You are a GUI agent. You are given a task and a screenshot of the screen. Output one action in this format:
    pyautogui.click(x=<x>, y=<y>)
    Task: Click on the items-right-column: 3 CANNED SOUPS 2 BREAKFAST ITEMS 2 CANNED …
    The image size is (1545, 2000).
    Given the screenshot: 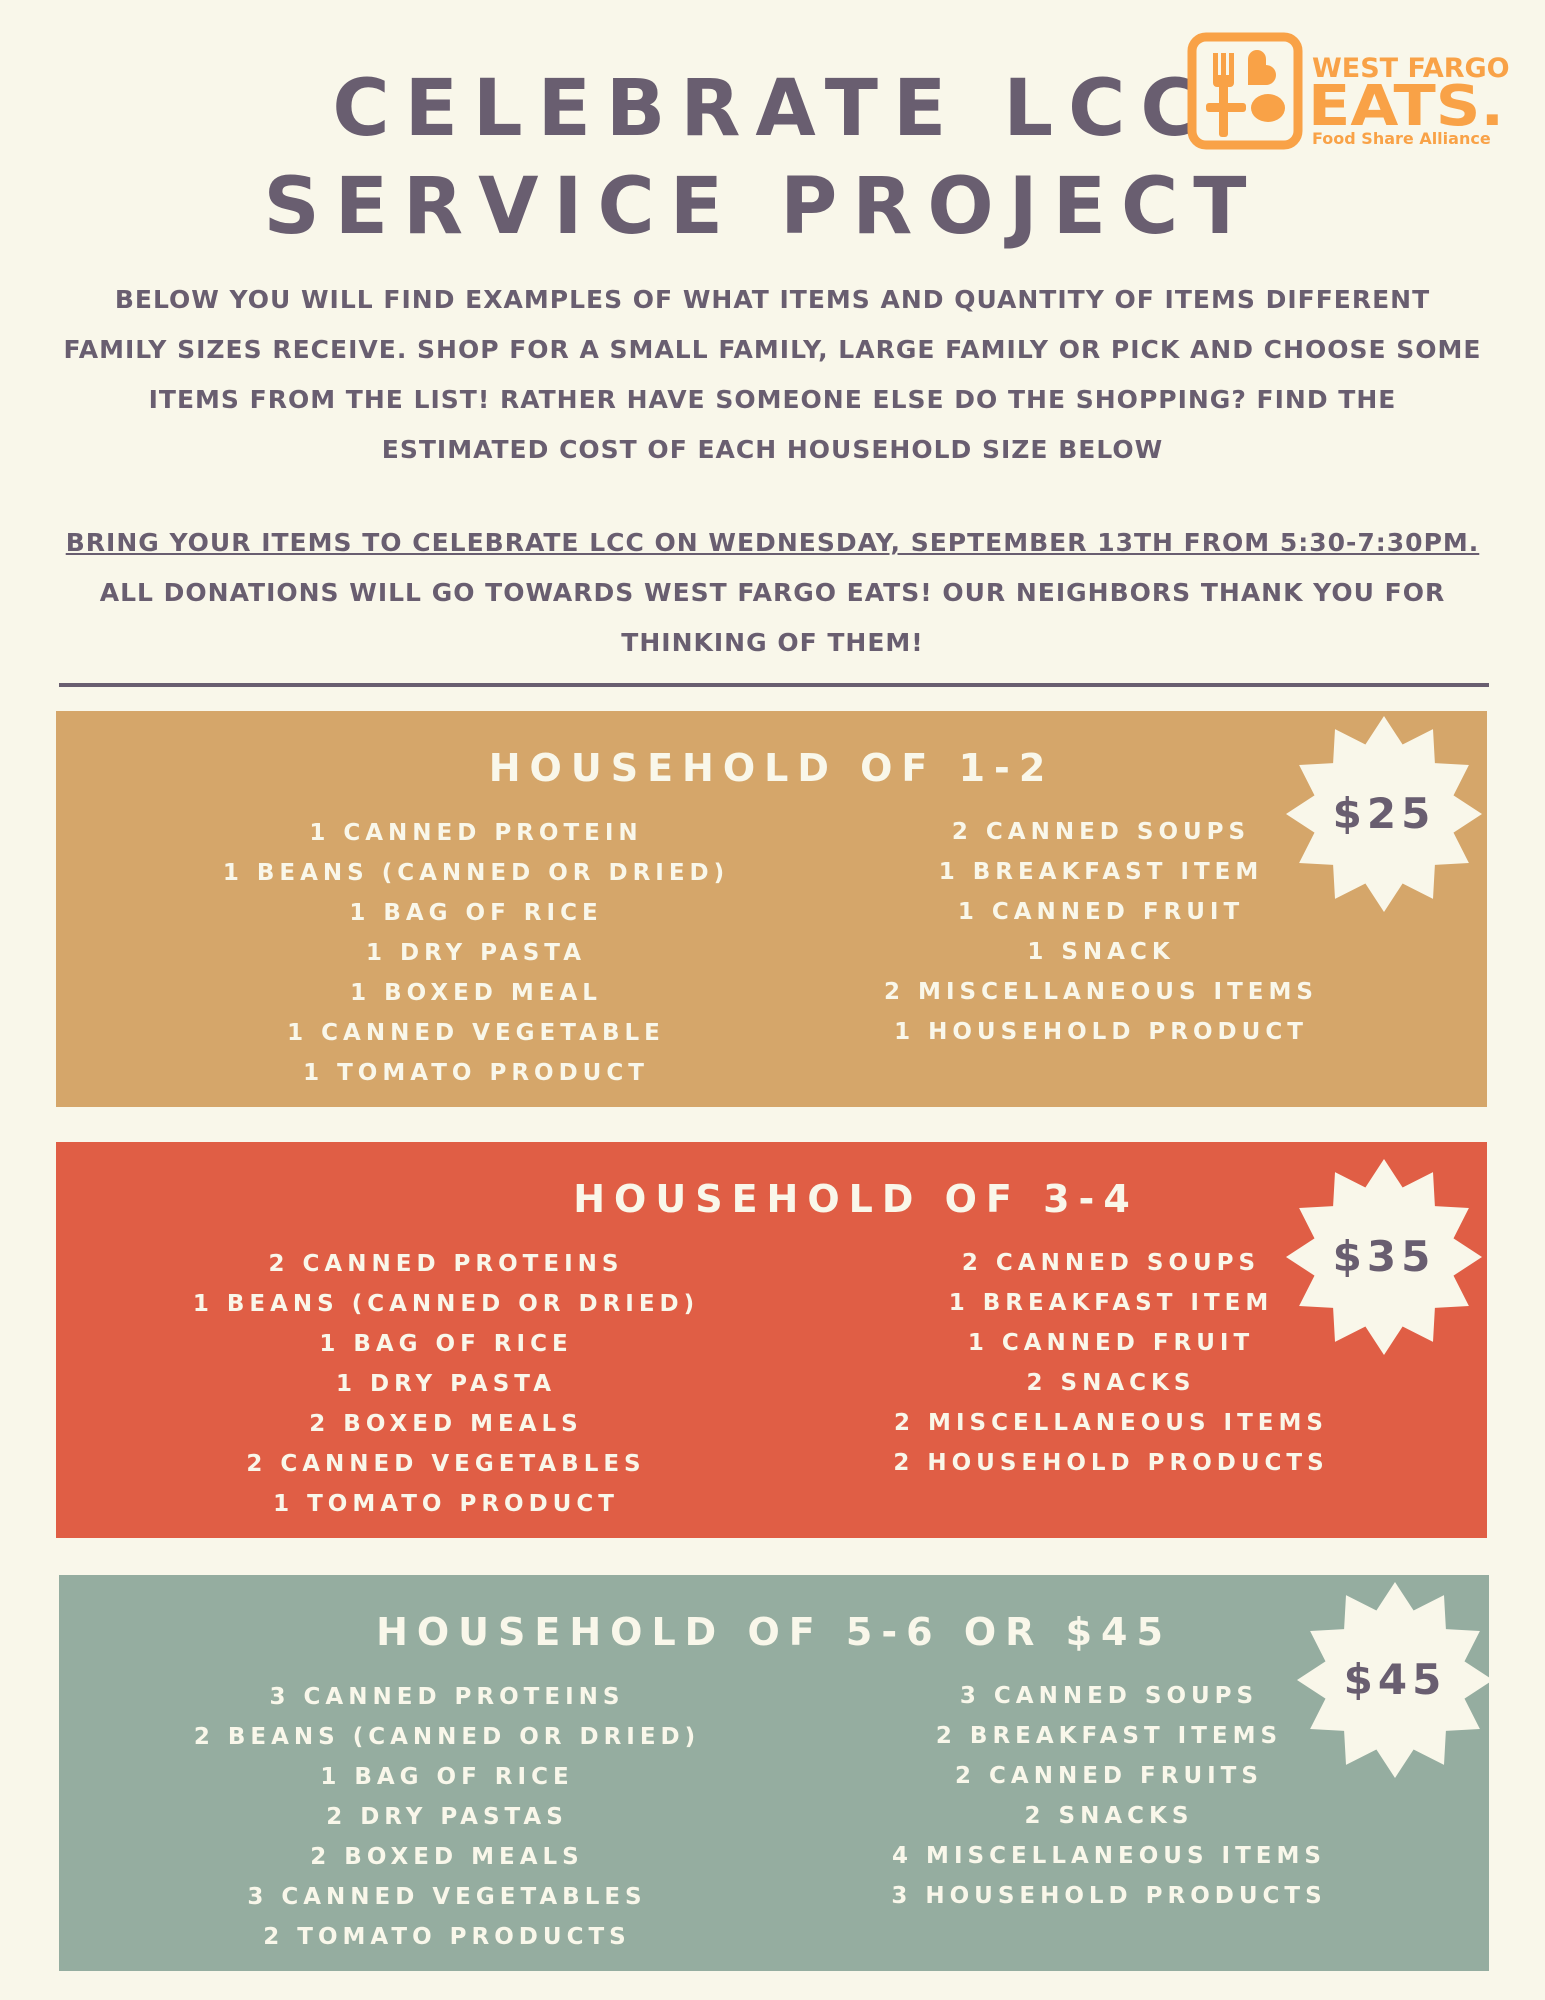 What is the action you would take?
    pyautogui.click(x=1109, y=1796)
    